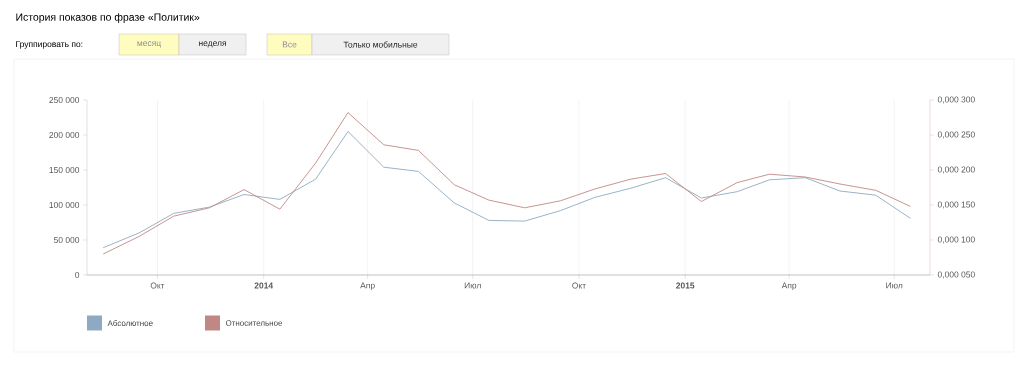 The width and height of the screenshot is (1024, 365). Describe the element at coordinates (108, 18) in the screenshot. I see `chart-title: История показов по фразе «Политик»` at that location.